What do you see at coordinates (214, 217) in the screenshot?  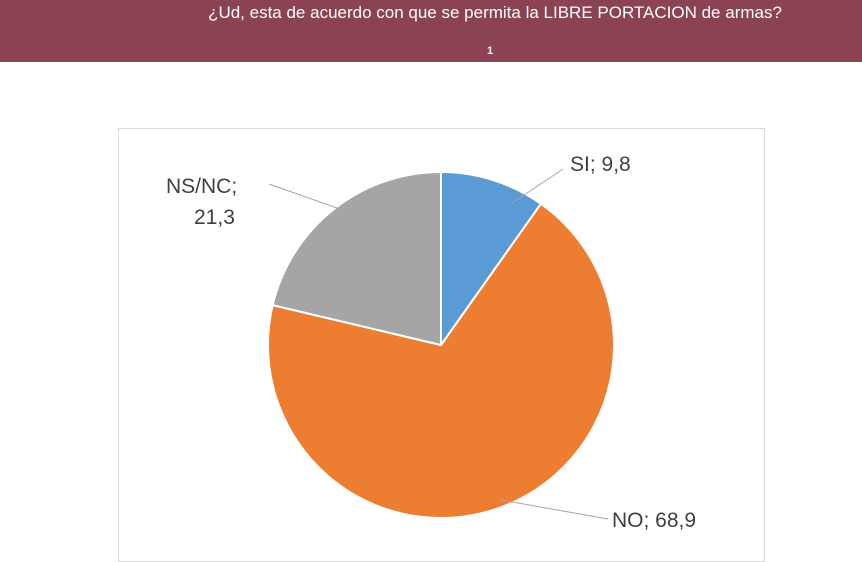 I see `data-label-nsnc-line2: 21,3` at bounding box center [214, 217].